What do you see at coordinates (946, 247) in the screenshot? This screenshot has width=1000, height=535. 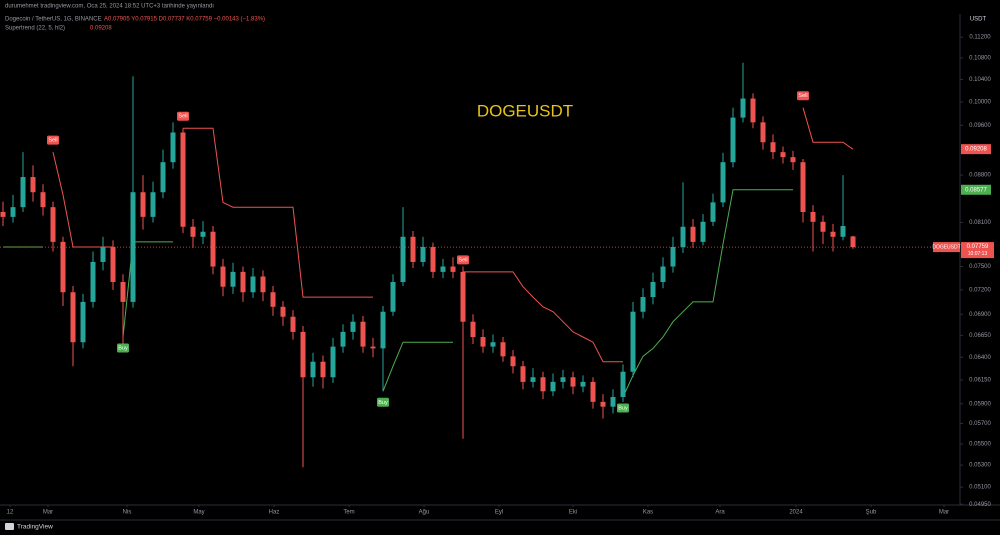 I see `symbol-tag-box` at bounding box center [946, 247].